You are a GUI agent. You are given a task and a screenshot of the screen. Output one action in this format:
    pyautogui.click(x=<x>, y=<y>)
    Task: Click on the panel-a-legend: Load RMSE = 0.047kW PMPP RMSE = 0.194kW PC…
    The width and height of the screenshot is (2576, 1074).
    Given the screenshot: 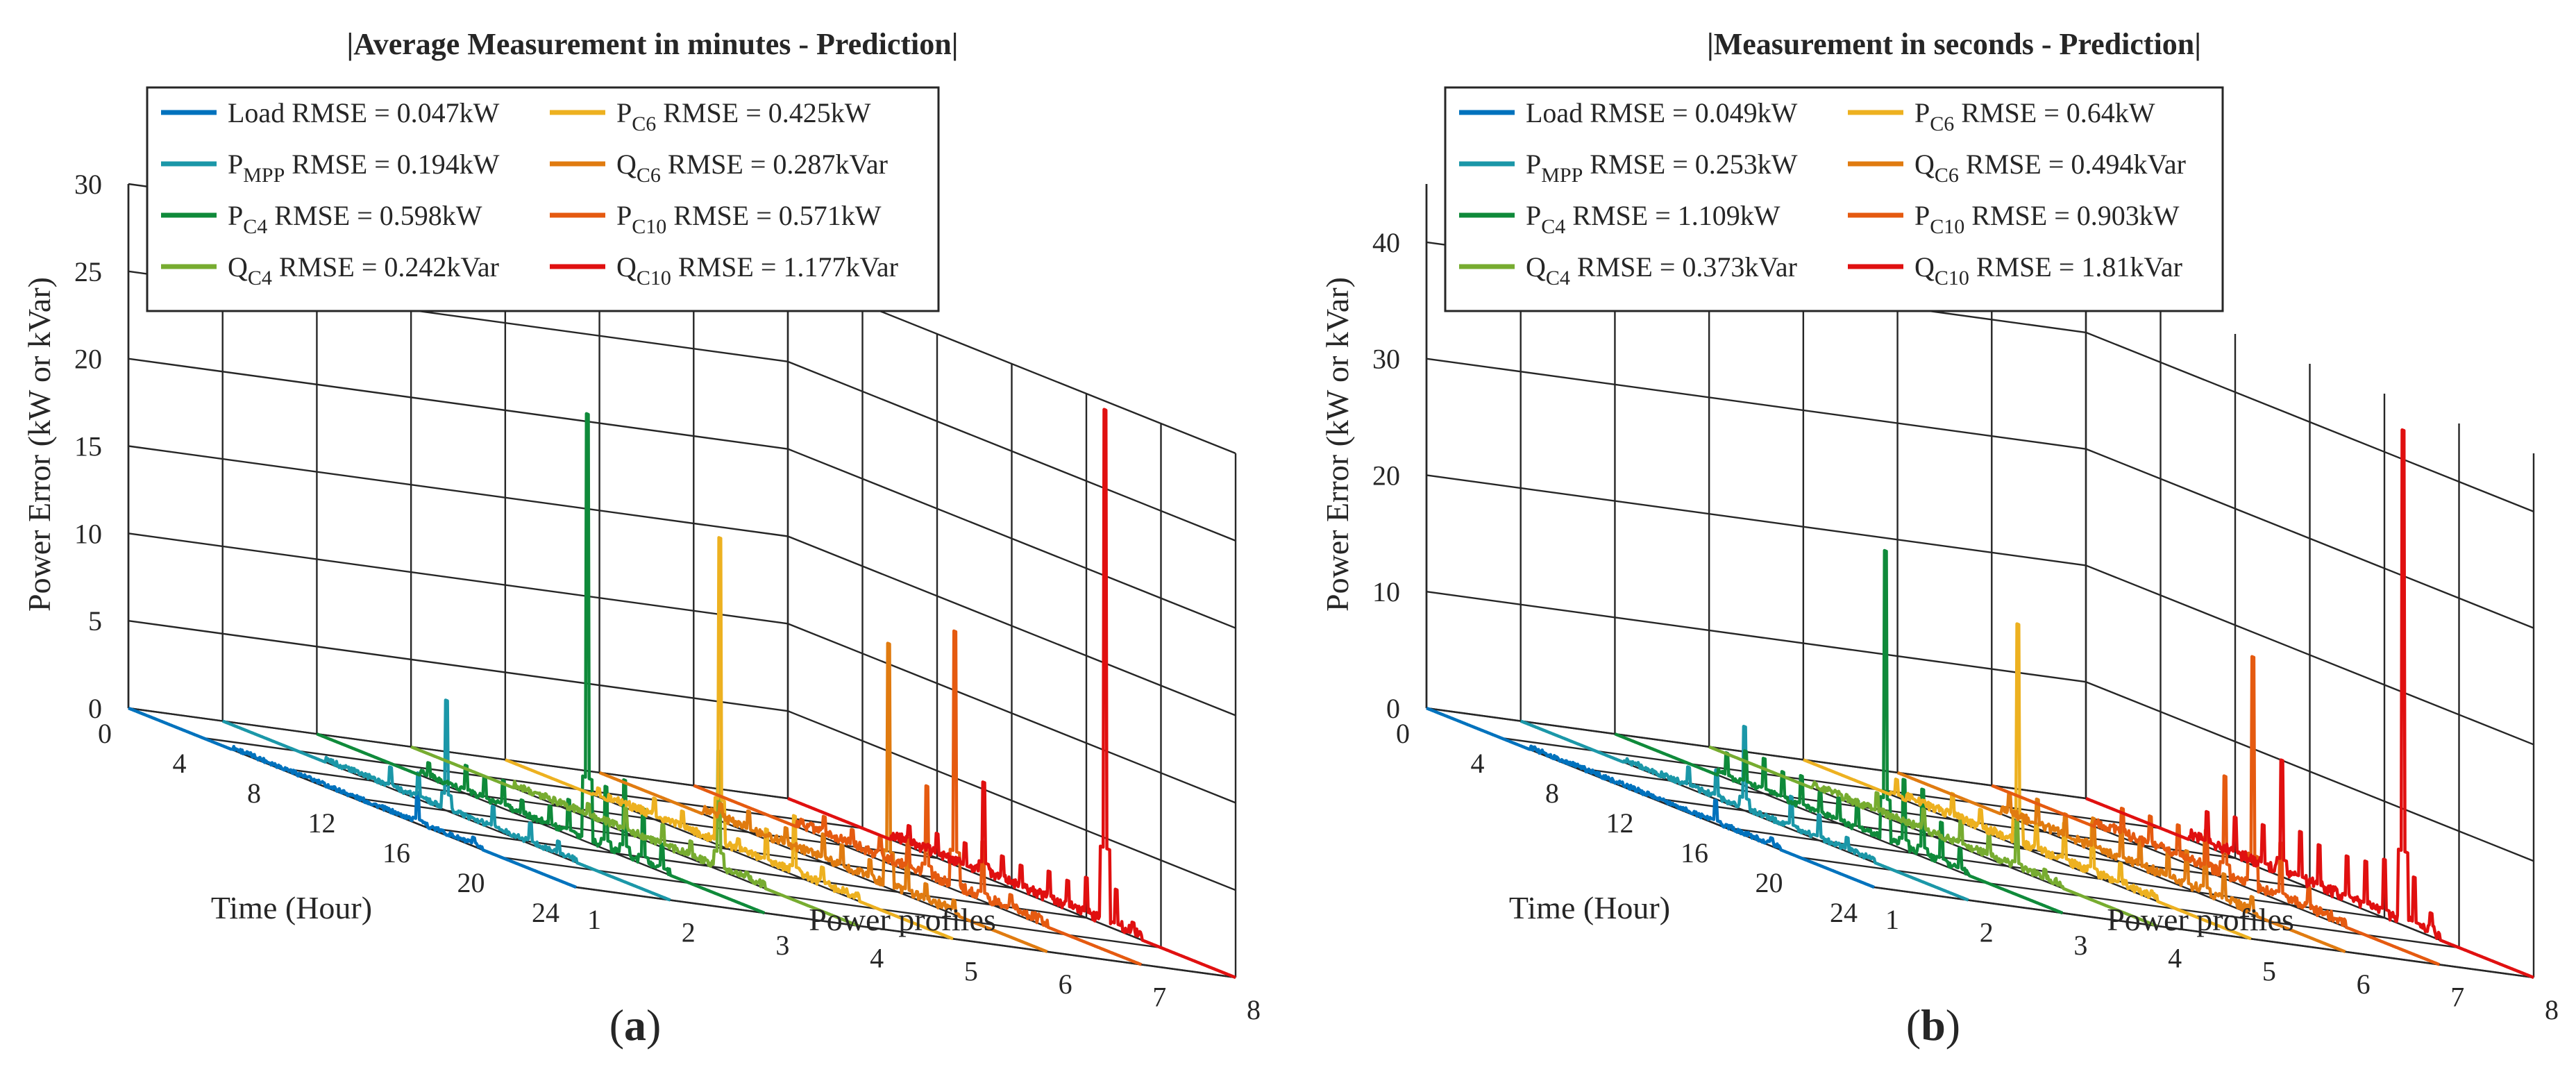 What is the action you would take?
    pyautogui.click(x=543, y=199)
    